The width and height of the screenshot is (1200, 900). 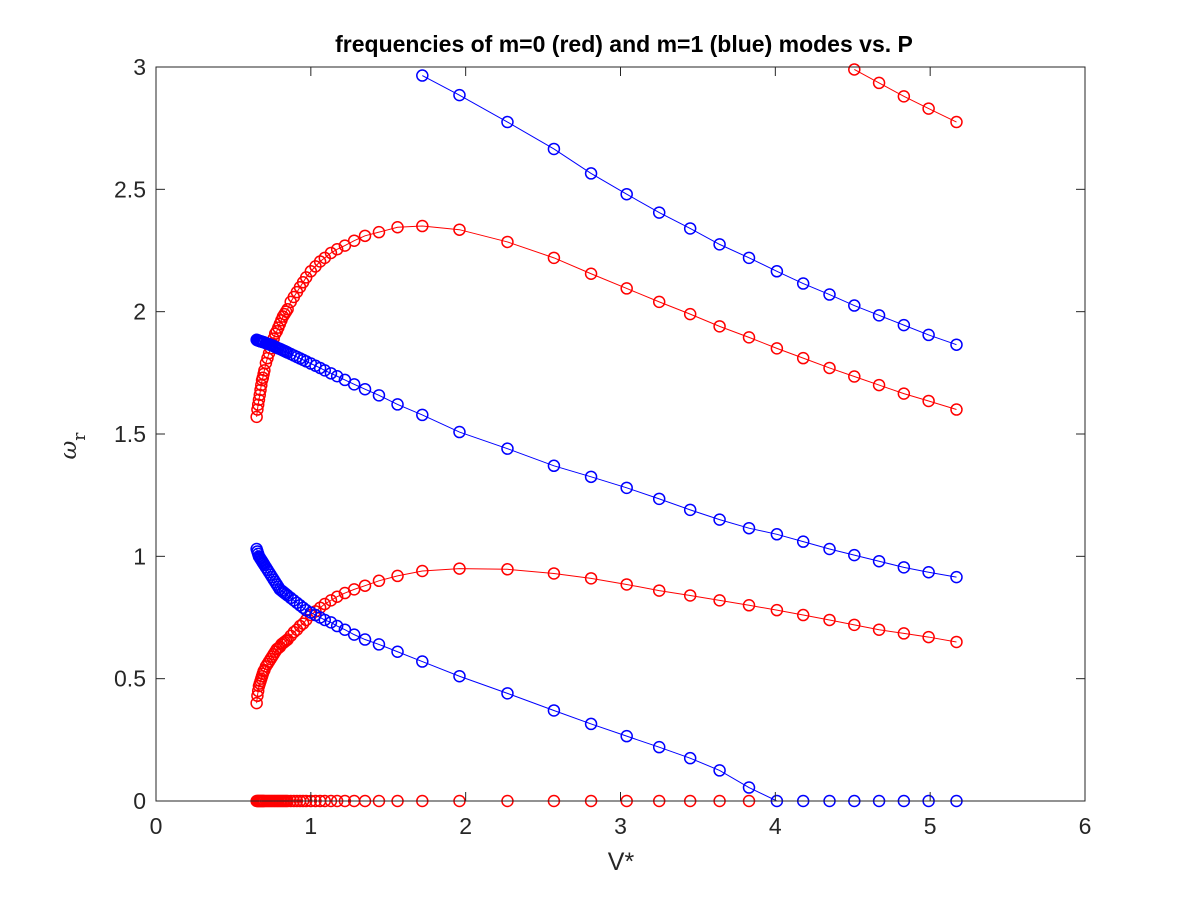 I want to click on y-tick-label: 0, so click(x=139, y=801).